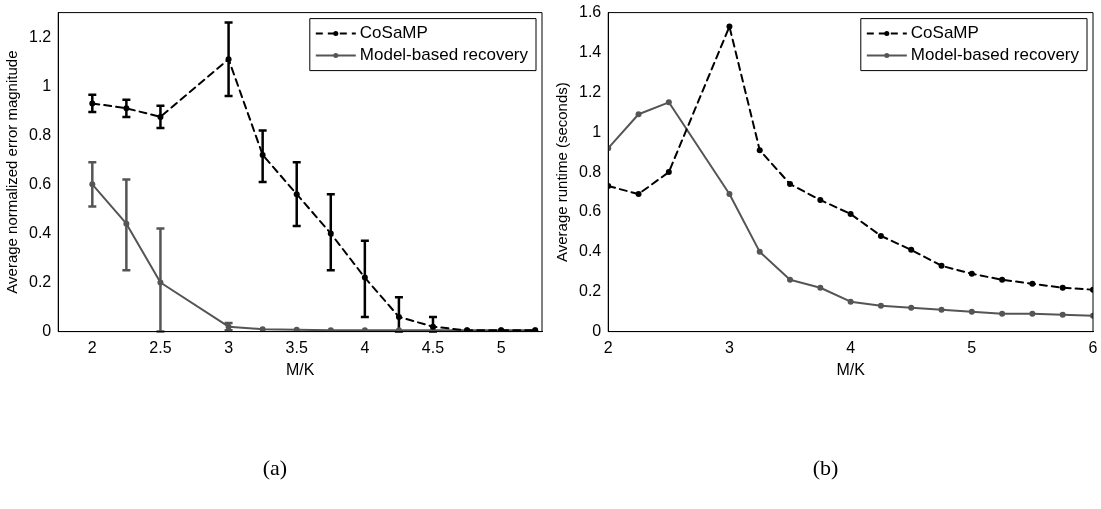  I want to click on y-tick-label: 1.6, so click(590, 12).